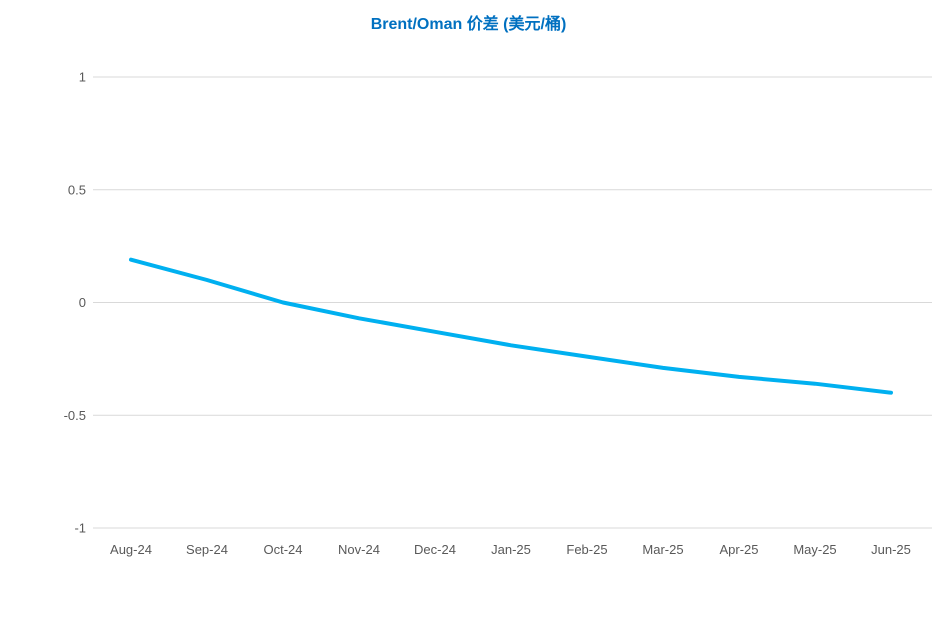 Image resolution: width=937 pixels, height=634 pixels. What do you see at coordinates (82, 77) in the screenshot?
I see `y-tick-label: 1` at bounding box center [82, 77].